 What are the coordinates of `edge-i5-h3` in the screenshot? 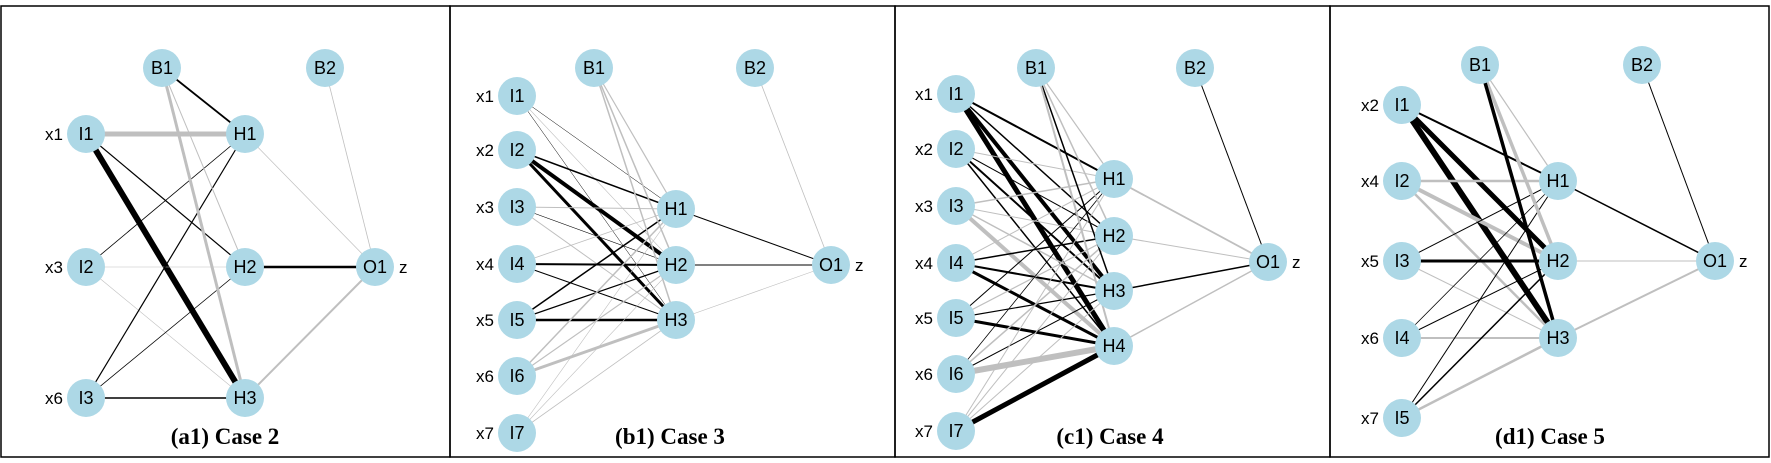 It's located at (1480, 378).